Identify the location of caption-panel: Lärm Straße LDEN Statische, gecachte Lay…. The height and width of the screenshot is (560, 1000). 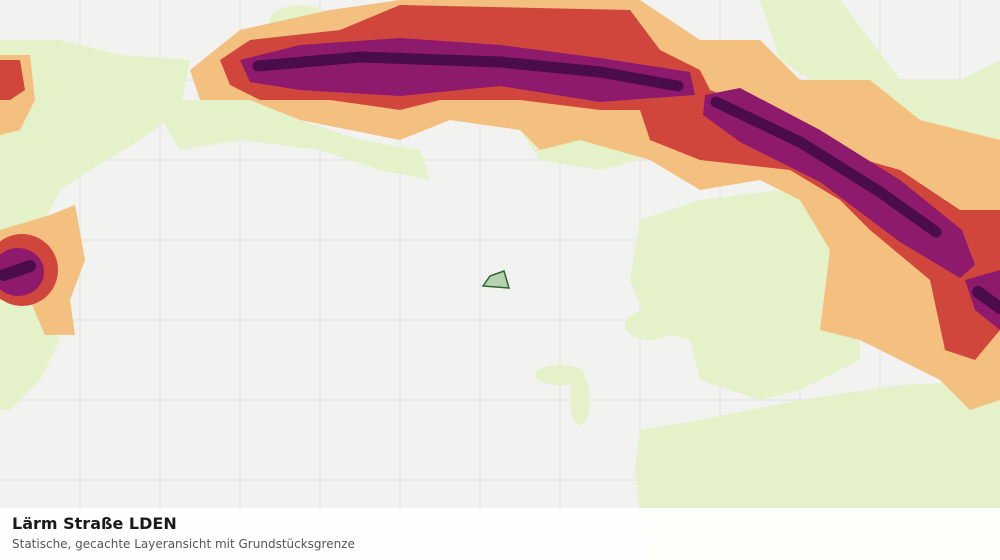
(500, 534).